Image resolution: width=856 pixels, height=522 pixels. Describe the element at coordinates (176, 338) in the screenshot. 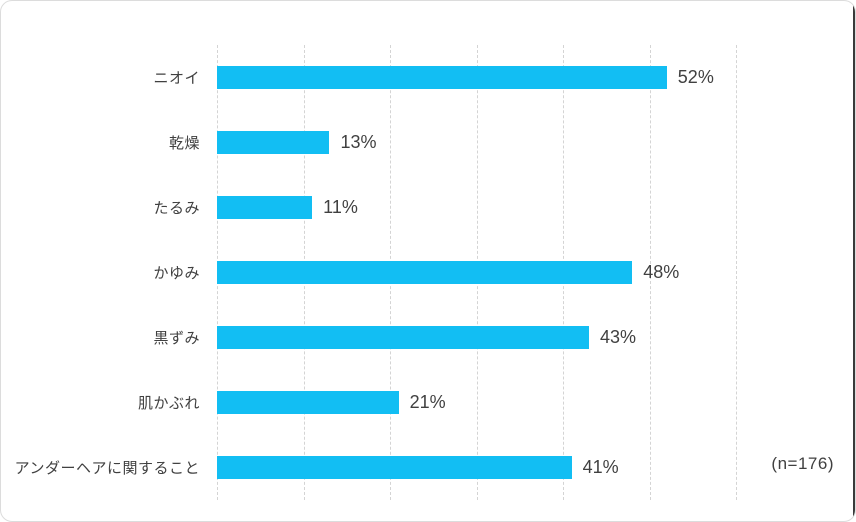

I see `category-label: 黒ずみ` at that location.